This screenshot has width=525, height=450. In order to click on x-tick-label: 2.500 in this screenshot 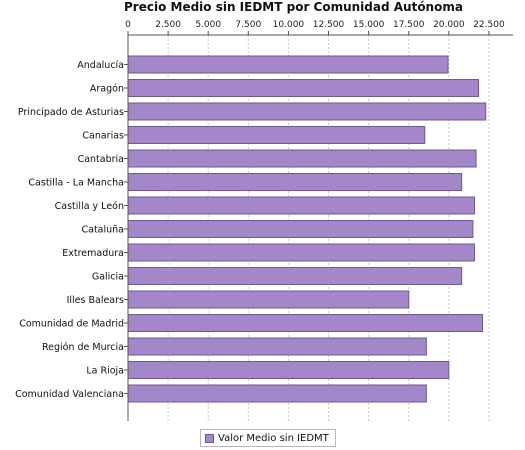, I will do `click(168, 25)`.